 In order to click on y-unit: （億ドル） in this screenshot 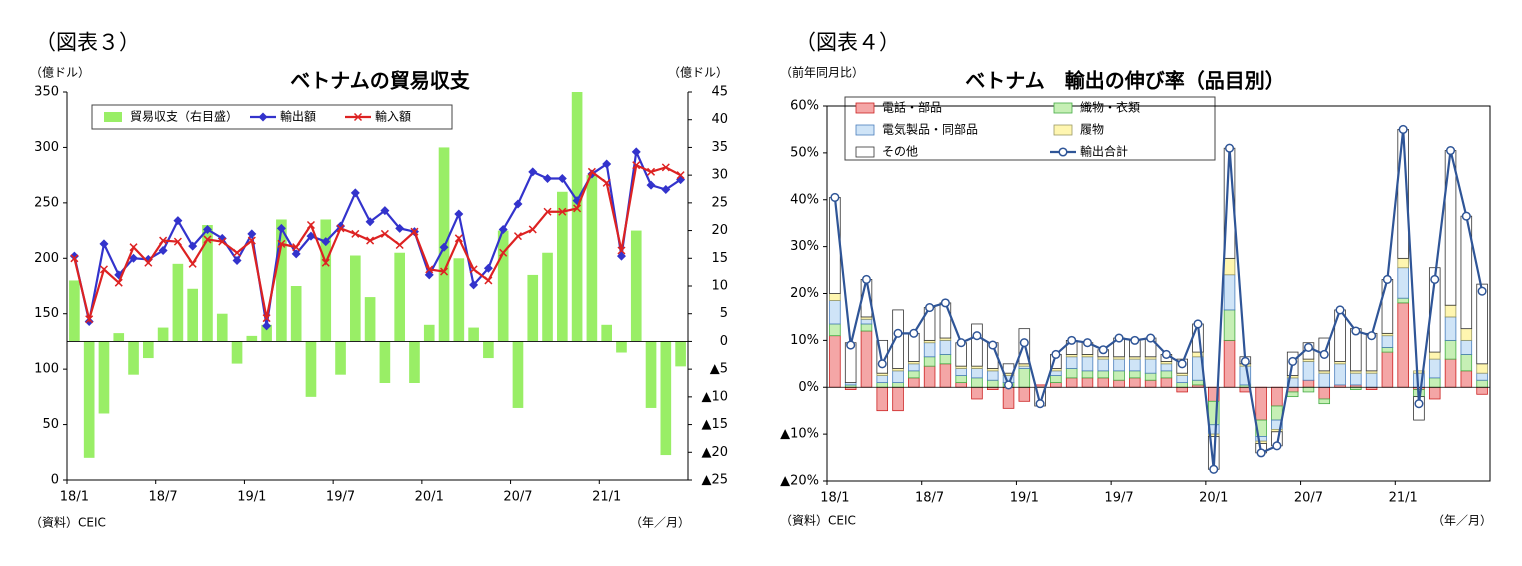, I will do `click(60, 73)`.